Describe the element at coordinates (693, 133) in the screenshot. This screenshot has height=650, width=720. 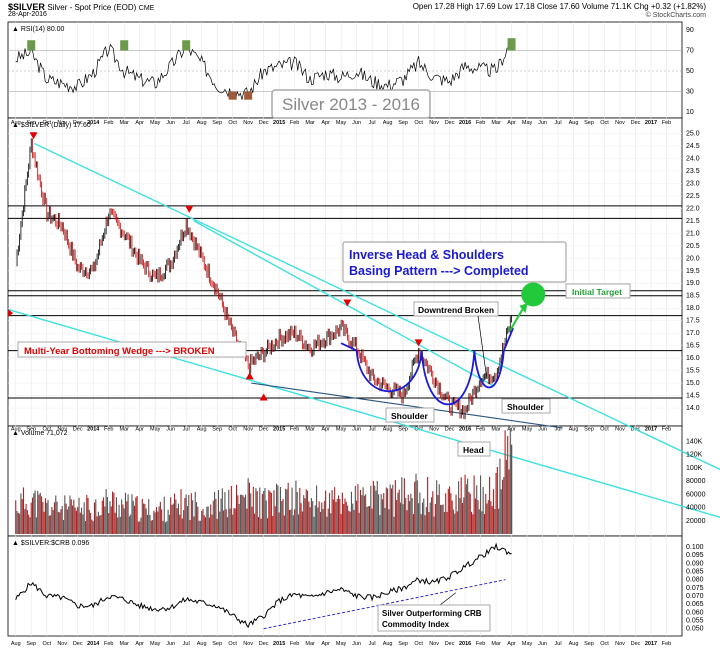
I see `price-y-tick: 25.0` at that location.